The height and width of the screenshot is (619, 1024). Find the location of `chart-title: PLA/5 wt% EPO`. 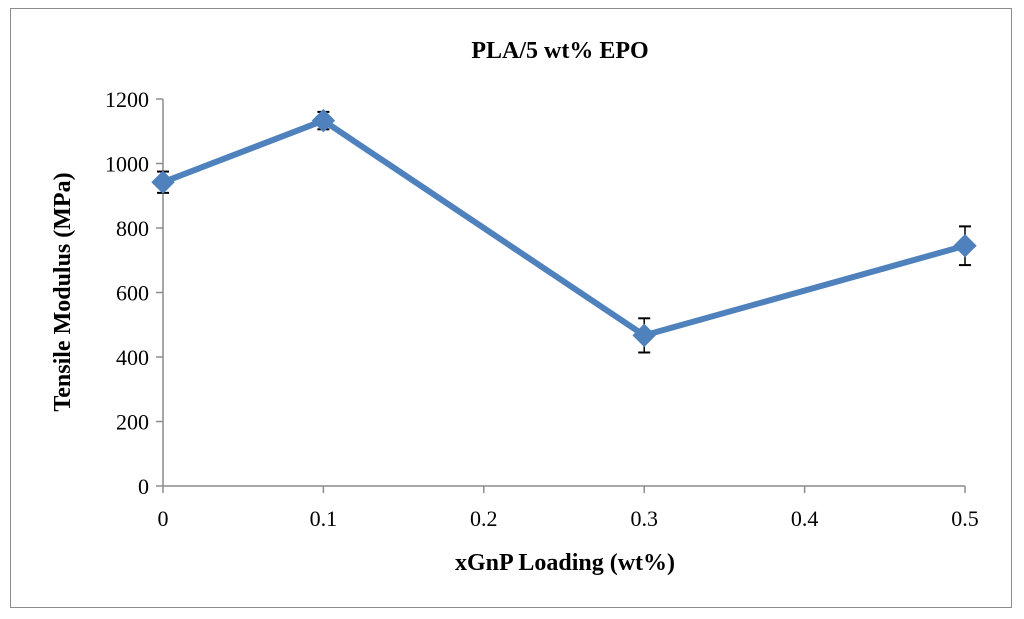

chart-title: PLA/5 wt% EPO is located at coordinates (559, 51).